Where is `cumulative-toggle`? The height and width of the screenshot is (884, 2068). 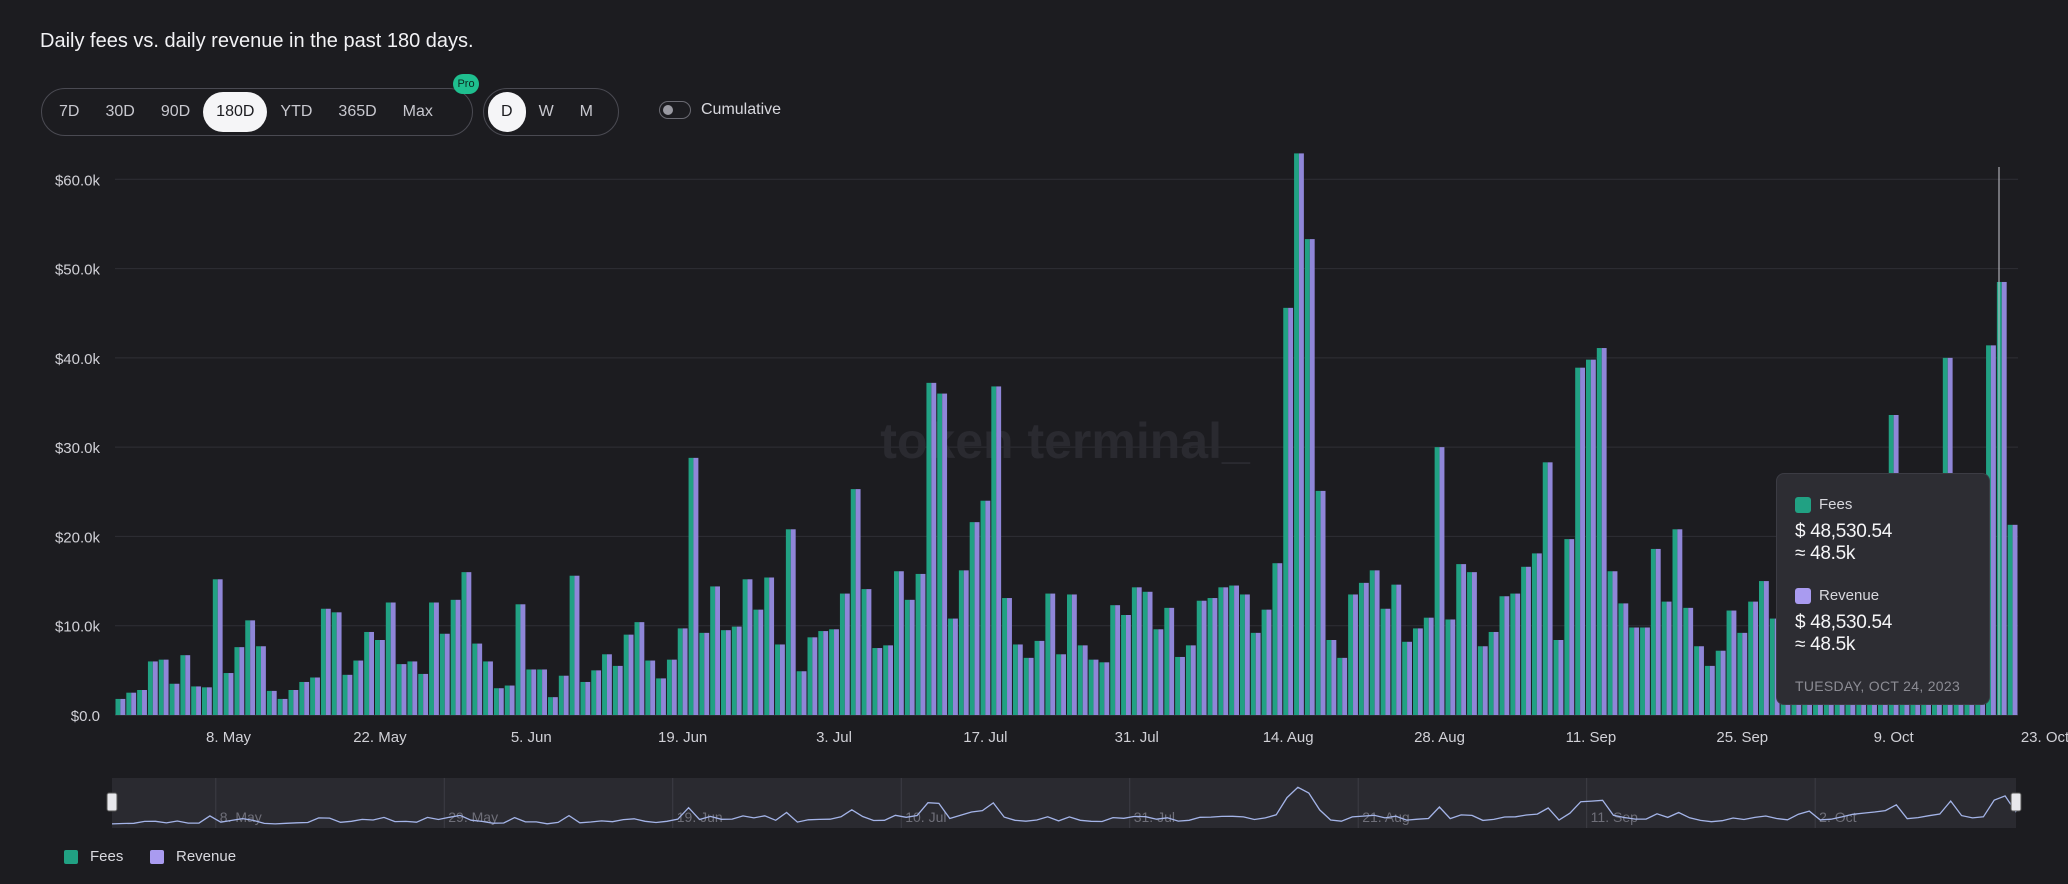 cumulative-toggle is located at coordinates (675, 110).